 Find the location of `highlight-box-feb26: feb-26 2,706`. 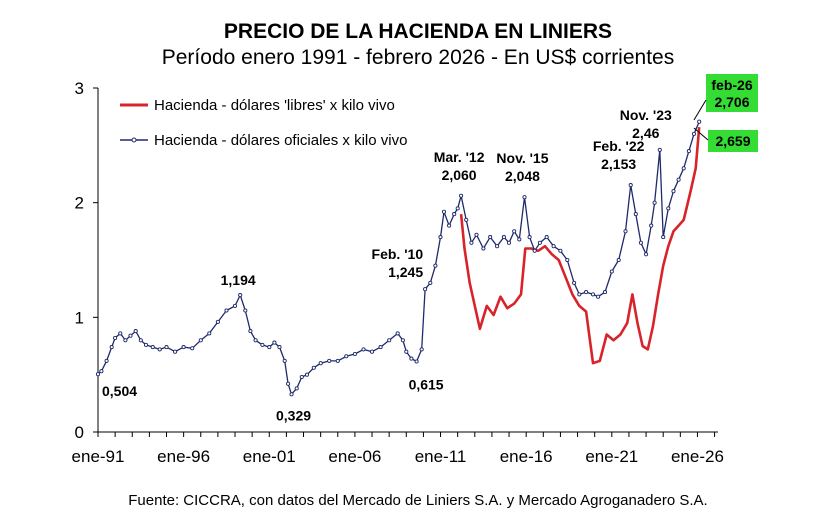

highlight-box-feb26: feb-26 2,706 is located at coordinates (732, 93).